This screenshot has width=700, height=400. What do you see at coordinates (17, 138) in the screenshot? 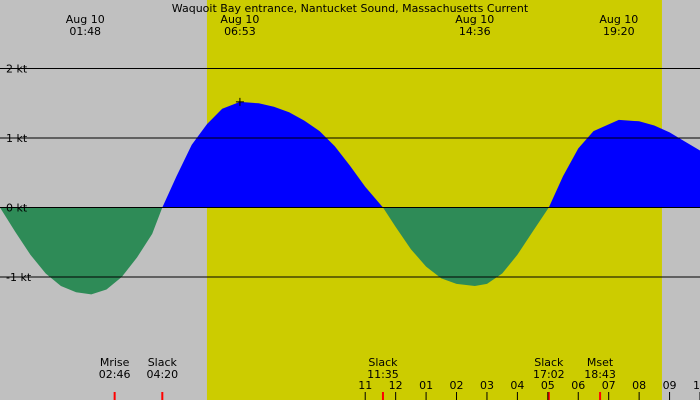
I see `y-tick-label: 1 kt` at bounding box center [17, 138].